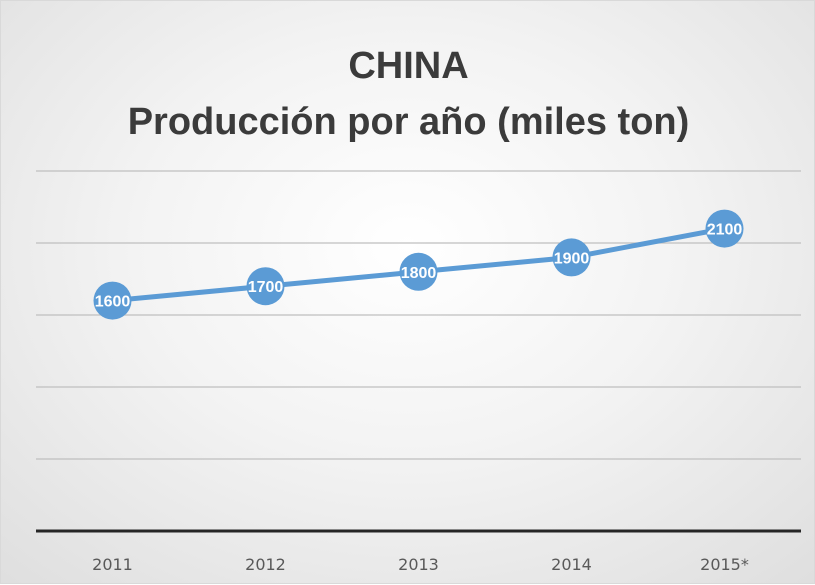 This screenshot has height=585, width=815. What do you see at coordinates (408, 66) in the screenshot?
I see `chart-title: CHINA` at bounding box center [408, 66].